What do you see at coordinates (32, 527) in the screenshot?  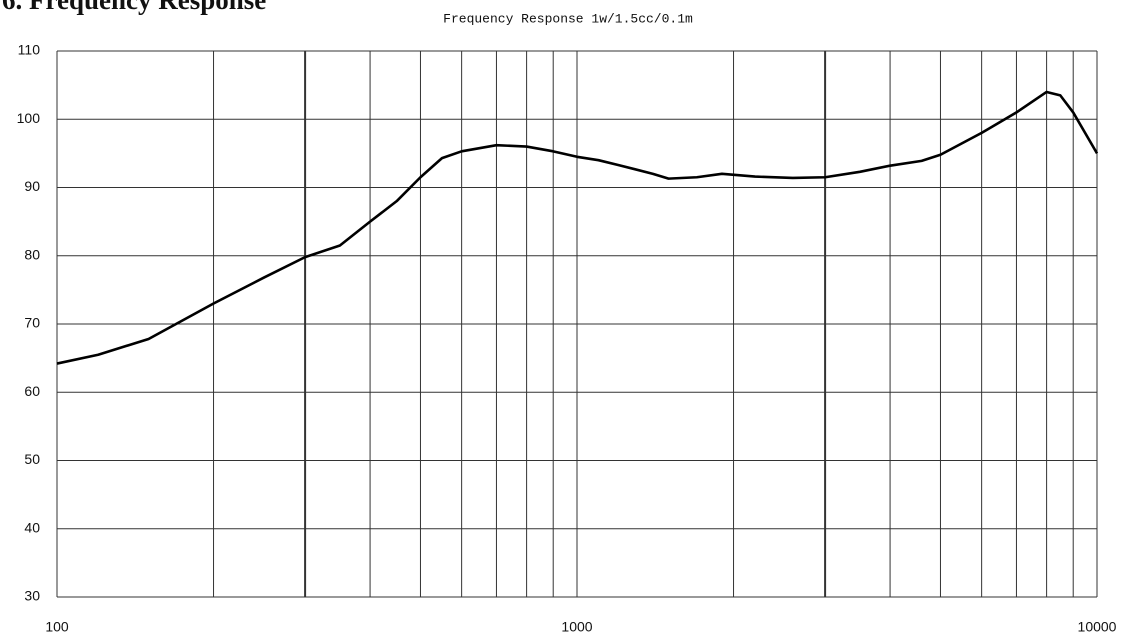 I see `y-tick-label: 40` at bounding box center [32, 527].